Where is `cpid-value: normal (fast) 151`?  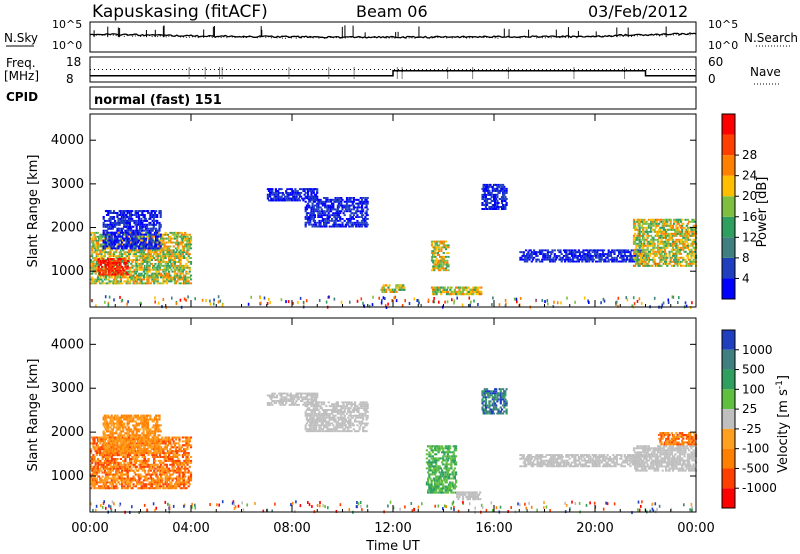 cpid-value: normal (fast) 151 is located at coordinates (158, 100).